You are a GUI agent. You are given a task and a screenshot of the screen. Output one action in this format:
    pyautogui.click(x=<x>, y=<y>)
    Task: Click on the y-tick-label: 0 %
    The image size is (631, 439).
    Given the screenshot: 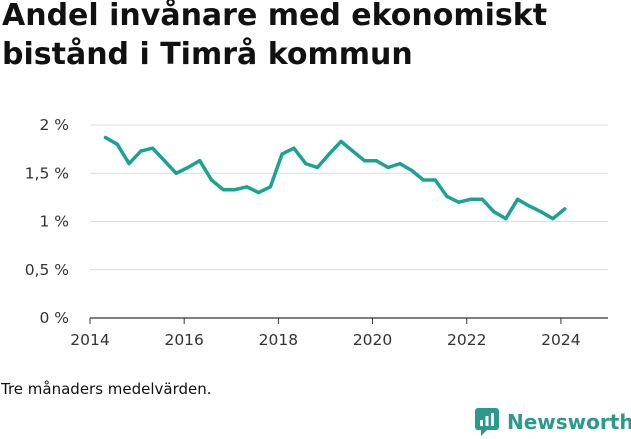 What is the action you would take?
    pyautogui.click(x=54, y=318)
    